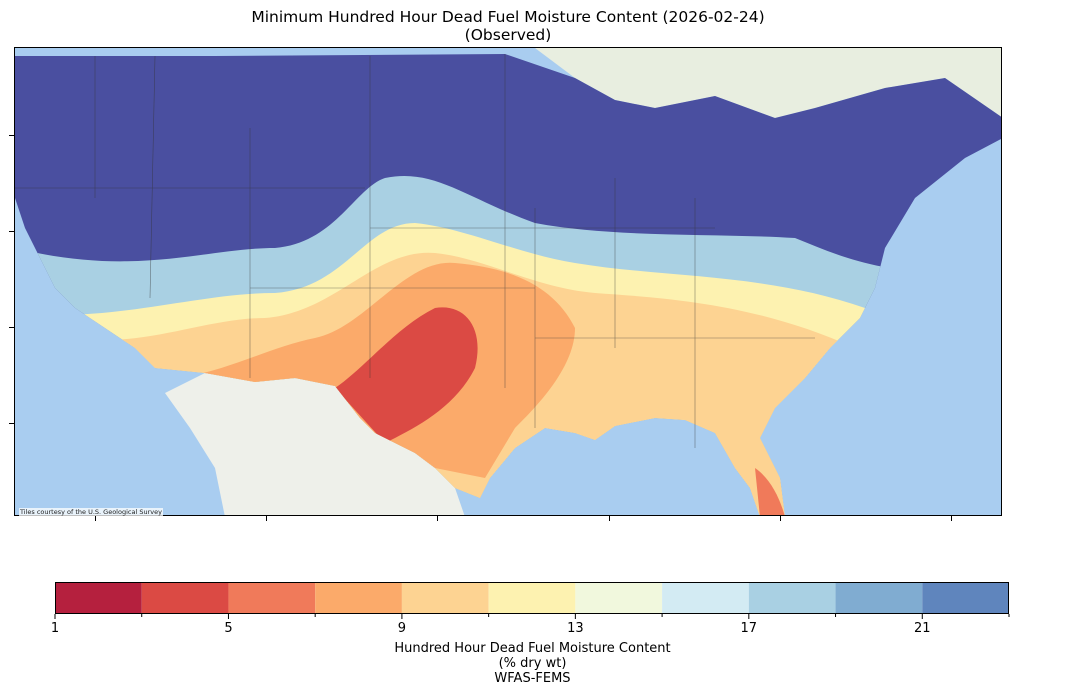 The height and width of the screenshot is (698, 1065). Describe the element at coordinates (532, 663) in the screenshot. I see `colorbar-units: (% dry wt)` at that location.